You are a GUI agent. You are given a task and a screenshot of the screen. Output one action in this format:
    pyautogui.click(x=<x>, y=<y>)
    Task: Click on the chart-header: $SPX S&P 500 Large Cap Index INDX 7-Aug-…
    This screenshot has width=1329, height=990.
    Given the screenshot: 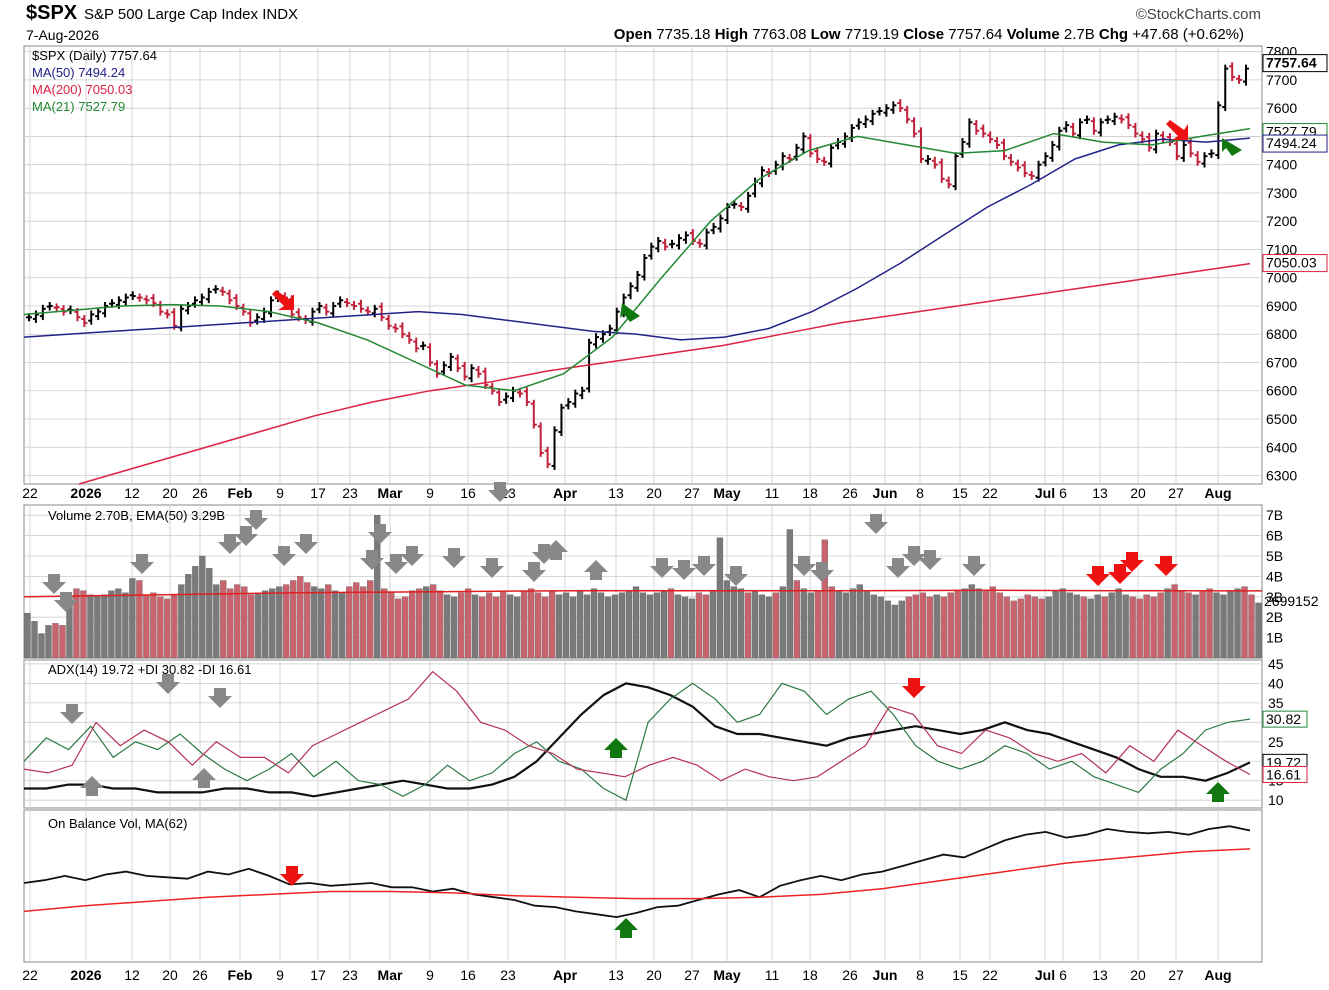 What is the action you would take?
    pyautogui.click(x=664, y=23)
    